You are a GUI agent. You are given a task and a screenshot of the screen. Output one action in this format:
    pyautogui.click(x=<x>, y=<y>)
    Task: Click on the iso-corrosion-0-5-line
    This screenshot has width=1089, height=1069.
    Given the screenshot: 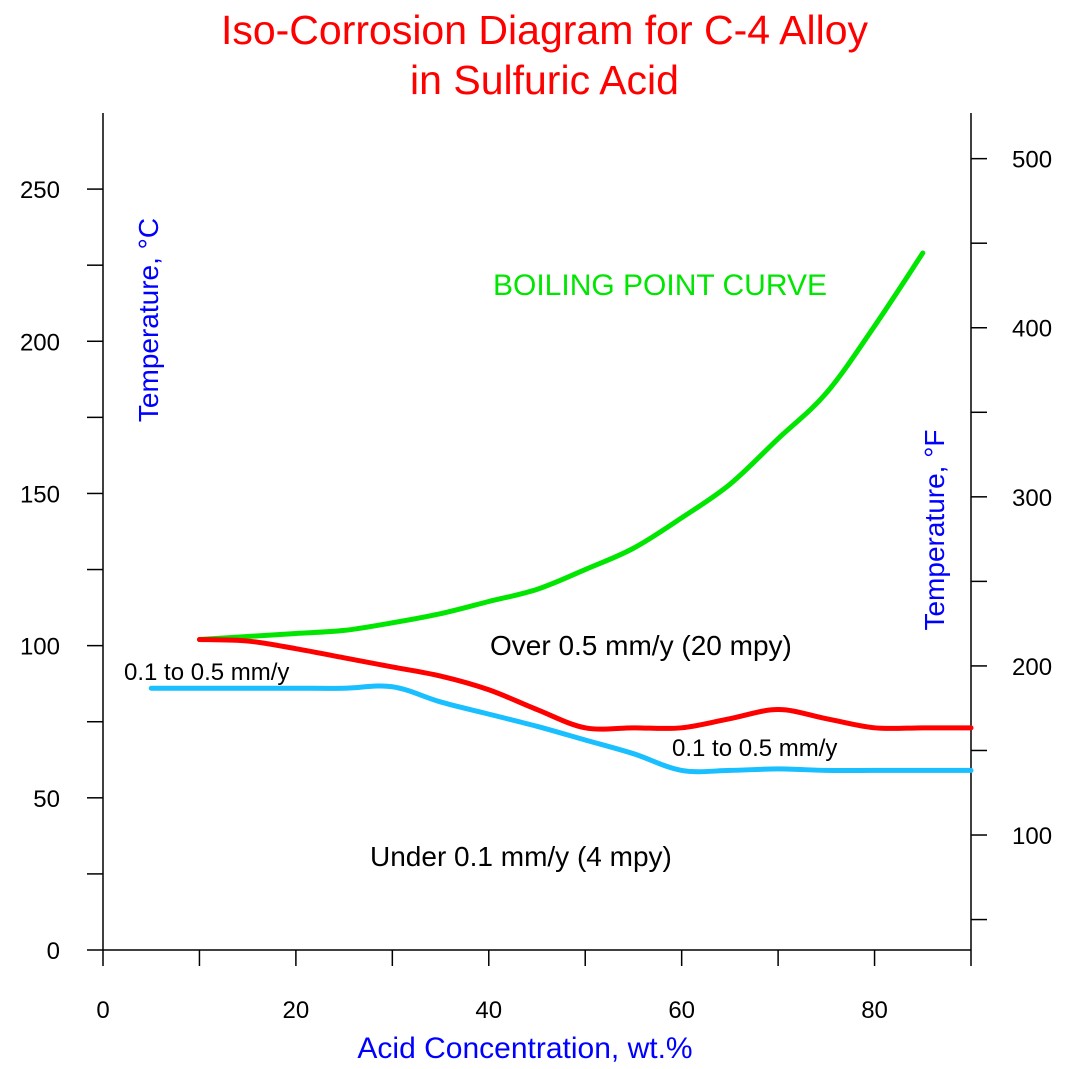 What is the action you would take?
    pyautogui.click(x=585, y=684)
    